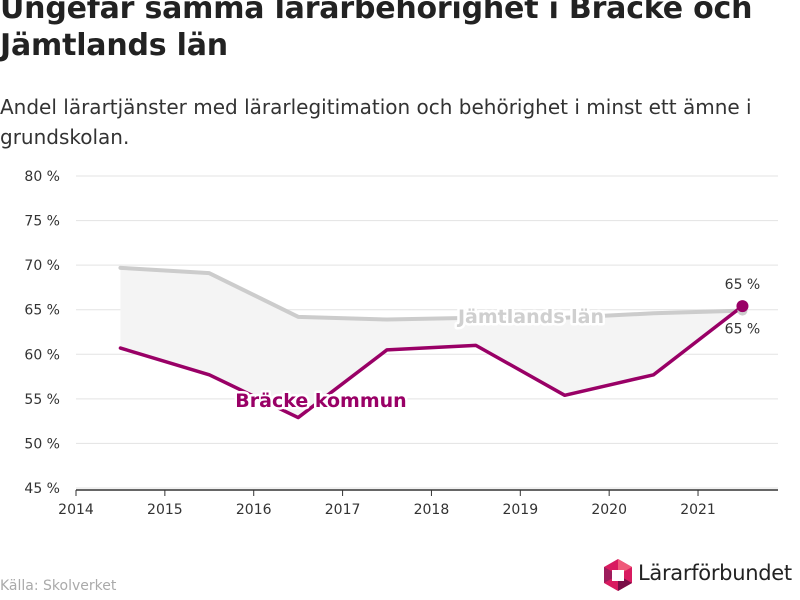 This screenshot has width=800, height=600. What do you see at coordinates (431, 293) in the screenshot?
I see `series-line-jamtlands-lan` at bounding box center [431, 293].